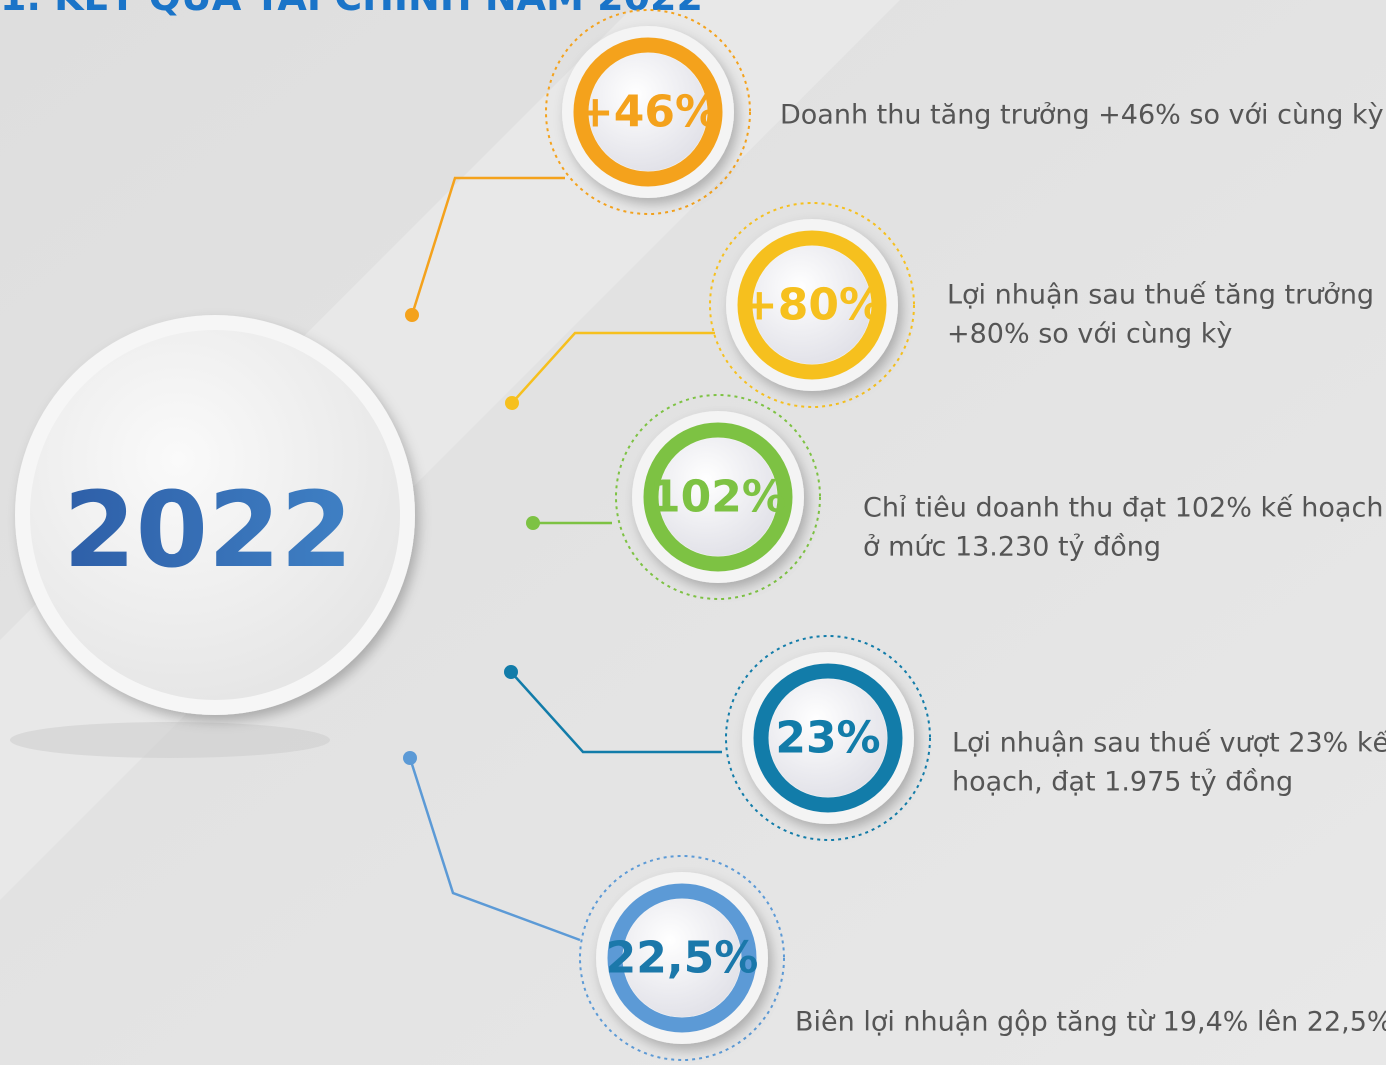 This screenshot has height=1065, width=1386. I want to click on description: Chỉ tiêu doanh thu đạt 102% kế hoạch, so click(1123, 508).